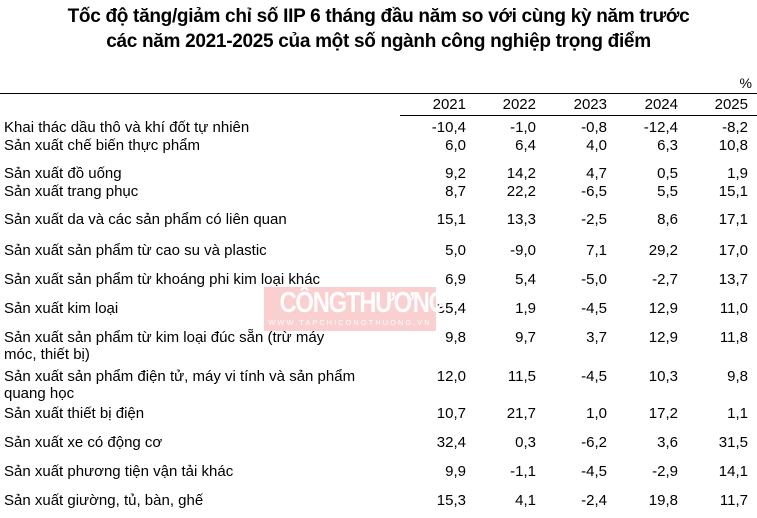 Image resolution: width=757 pixels, height=518 pixels. Describe the element at coordinates (737, 173) in the screenshot. I see `cell-2025: 1,9` at that location.